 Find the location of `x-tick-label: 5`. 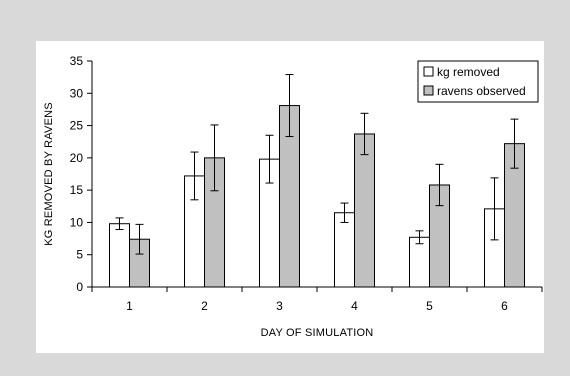

x-tick-label: 5 is located at coordinates (429, 306).